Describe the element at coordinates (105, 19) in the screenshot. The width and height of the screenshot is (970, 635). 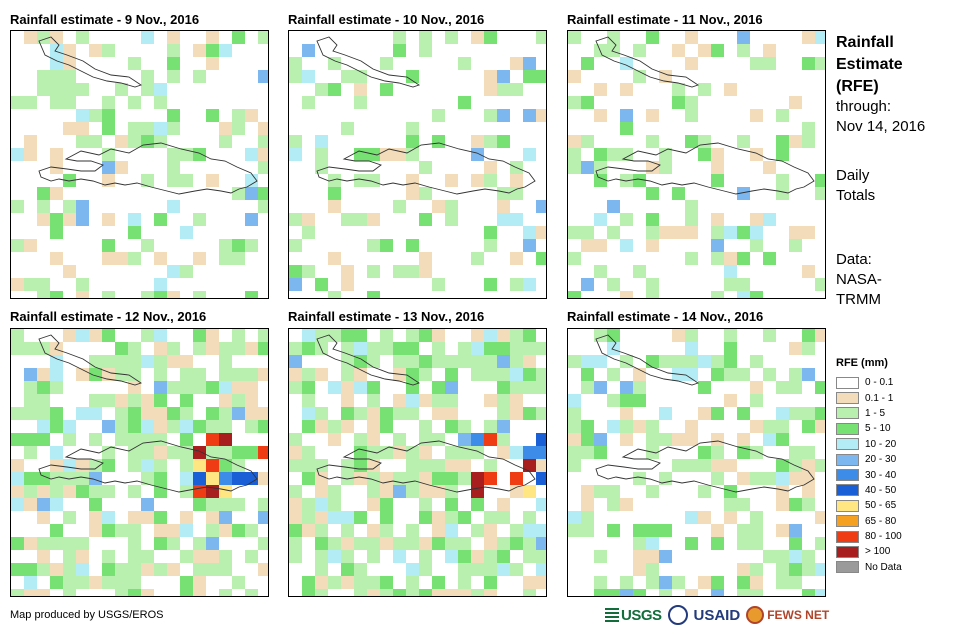
I see `panel-title-nov9: Rainfall estimate - 9 Nov., 2016` at that location.